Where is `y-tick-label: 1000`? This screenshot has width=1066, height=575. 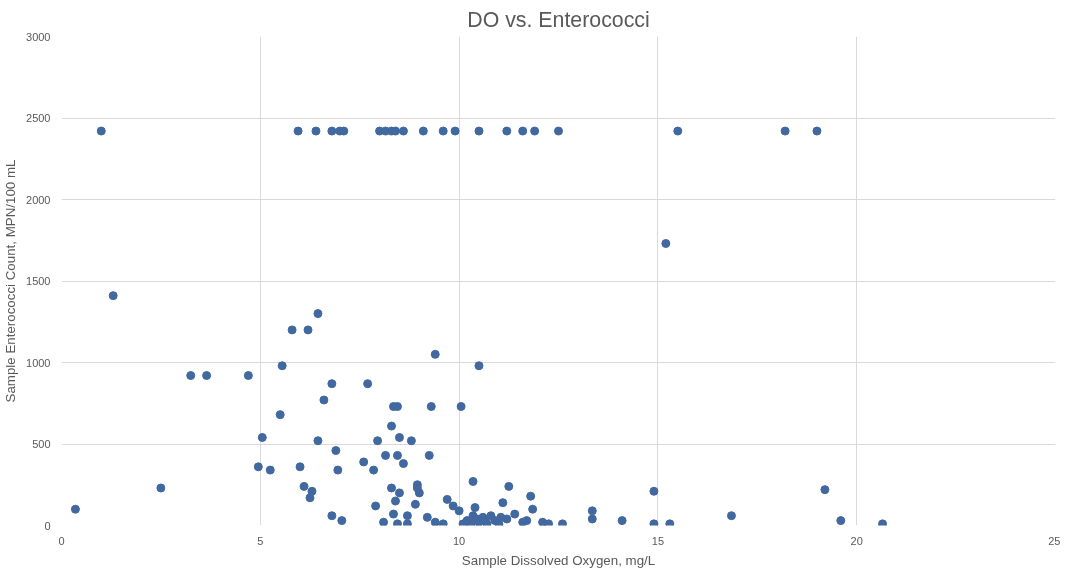 y-tick-label: 1000 is located at coordinates (38, 362).